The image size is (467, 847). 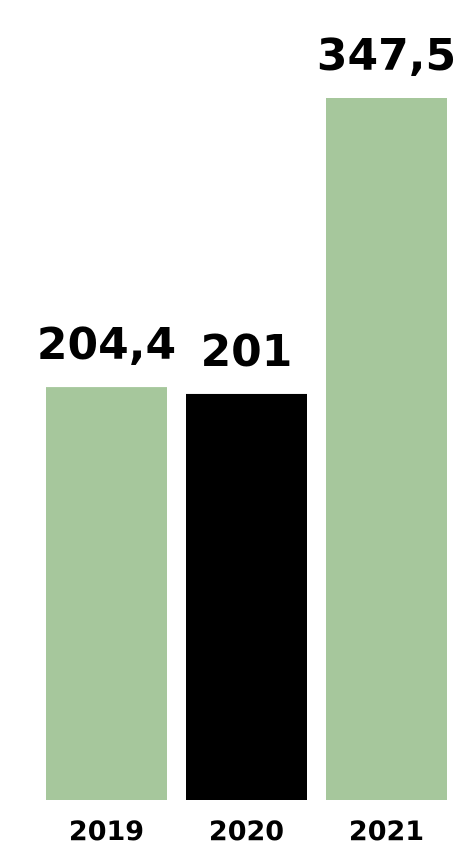 I want to click on bar-2020, so click(x=246, y=596).